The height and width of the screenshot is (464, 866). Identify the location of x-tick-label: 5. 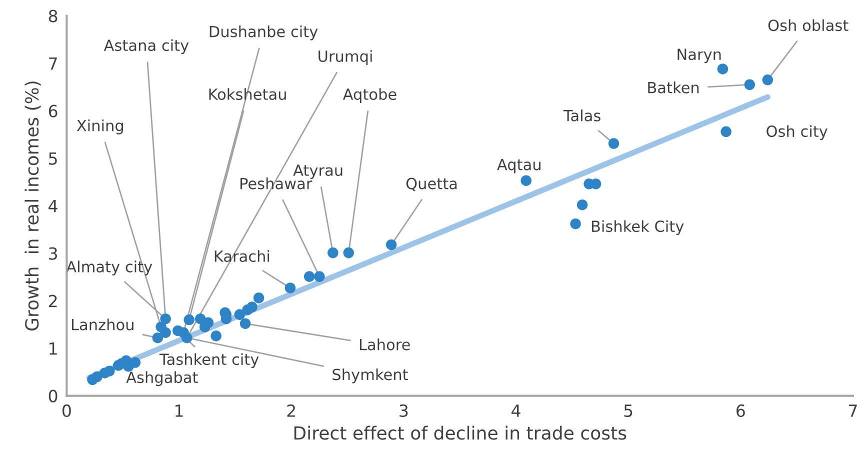
(628, 411).